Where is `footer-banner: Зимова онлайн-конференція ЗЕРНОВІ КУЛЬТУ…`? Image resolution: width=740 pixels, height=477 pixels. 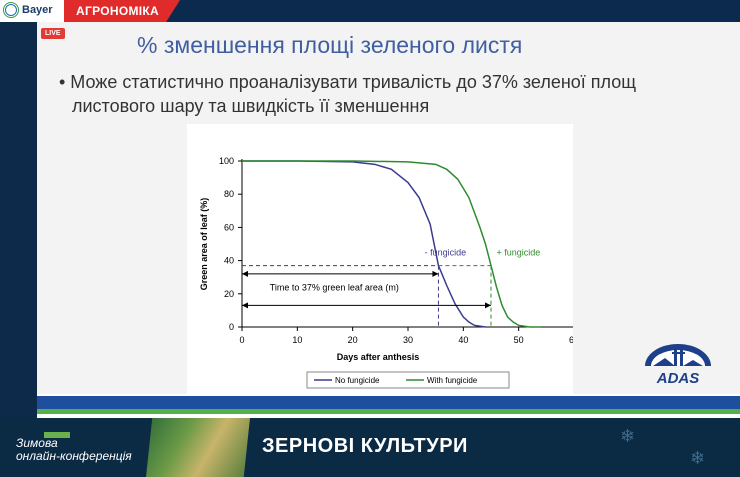 footer-banner: Зимова онлайн-конференція ЗЕРНОВІ КУЛЬТУ… is located at coordinates (370, 447).